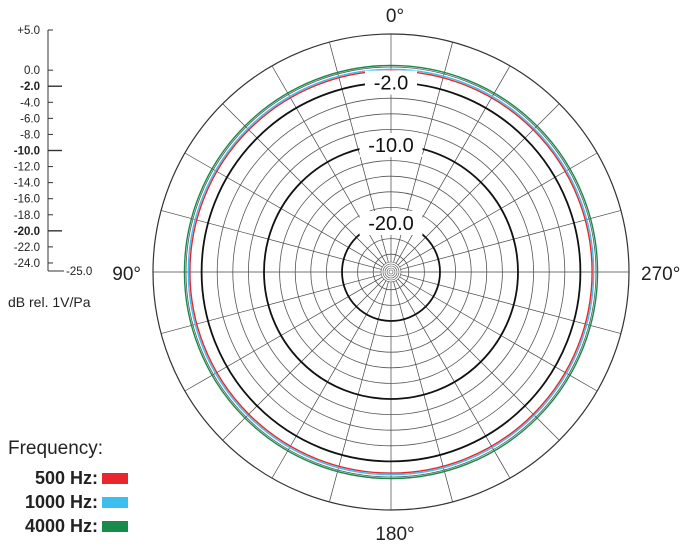 The width and height of the screenshot is (691, 555). What do you see at coordinates (61, 525) in the screenshot?
I see `legend-label: 4000 Hz:` at bounding box center [61, 525].